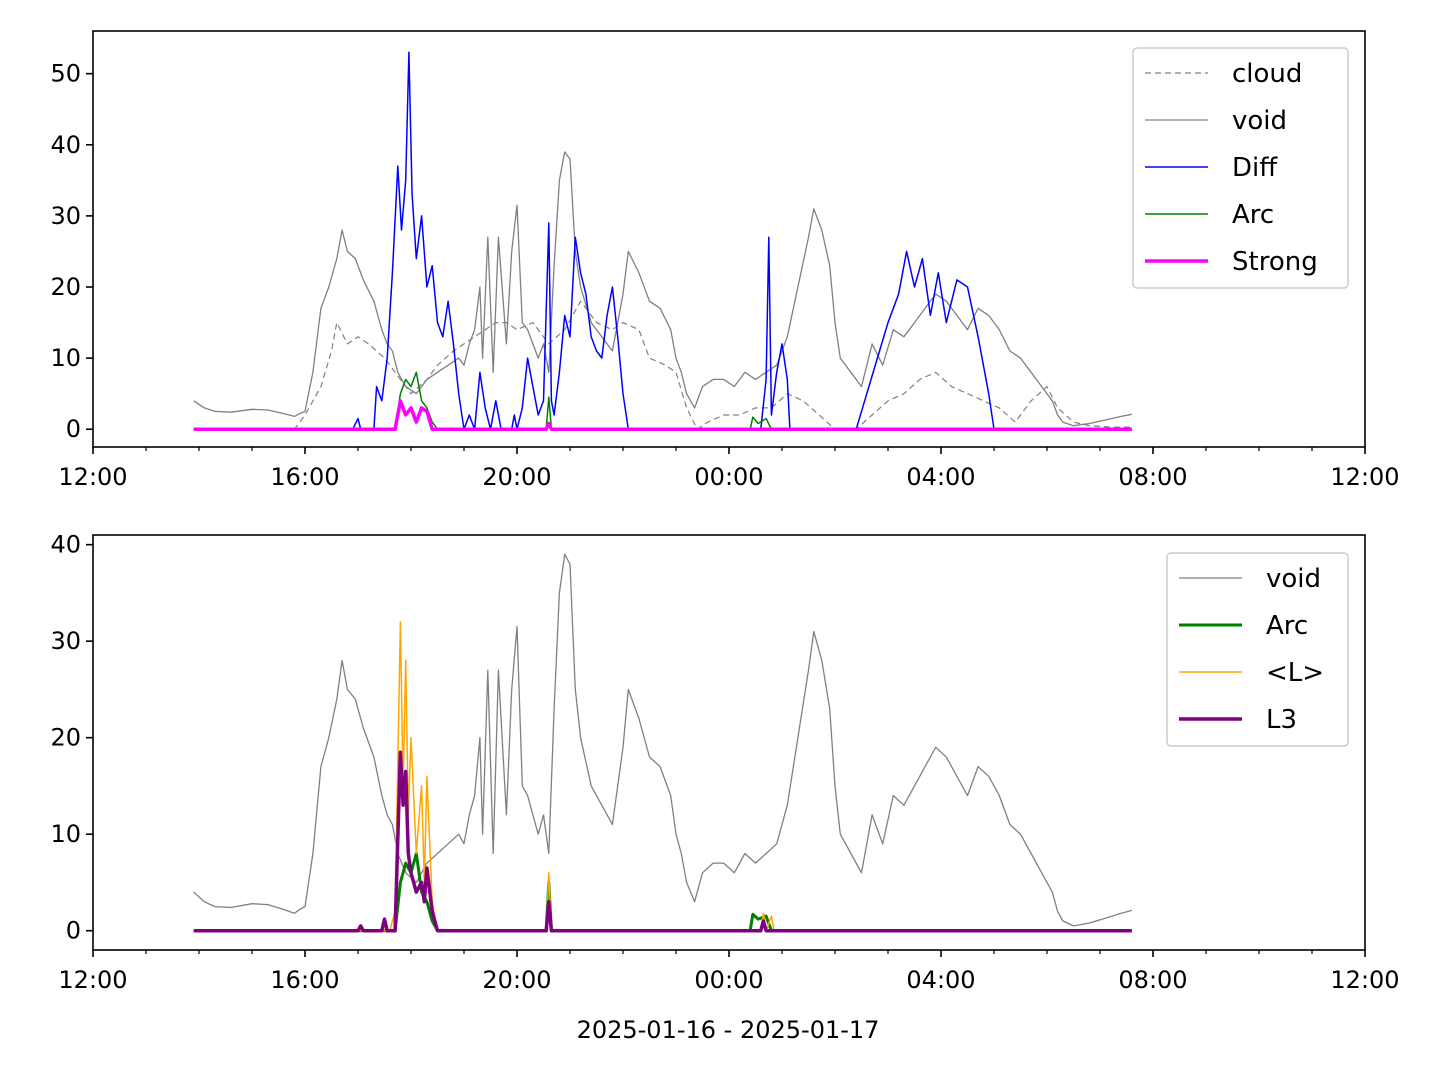 The width and height of the screenshot is (1440, 1080). Describe the element at coordinates (662, 365) in the screenshot. I see `series-line-cloud` at that location.